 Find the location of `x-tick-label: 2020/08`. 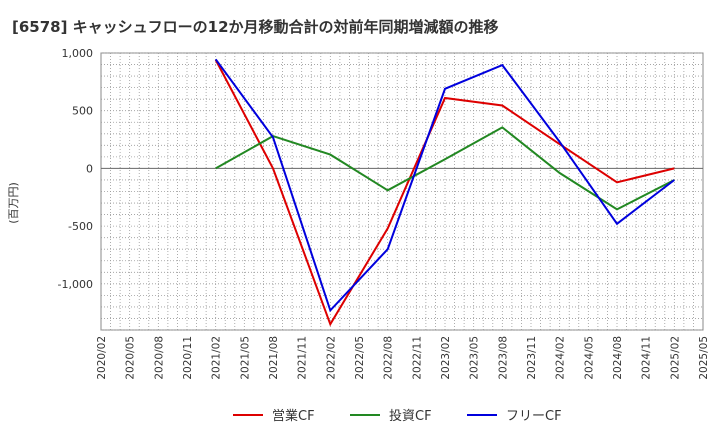

x-tick-label: 2020/08 is located at coordinates (159, 358).